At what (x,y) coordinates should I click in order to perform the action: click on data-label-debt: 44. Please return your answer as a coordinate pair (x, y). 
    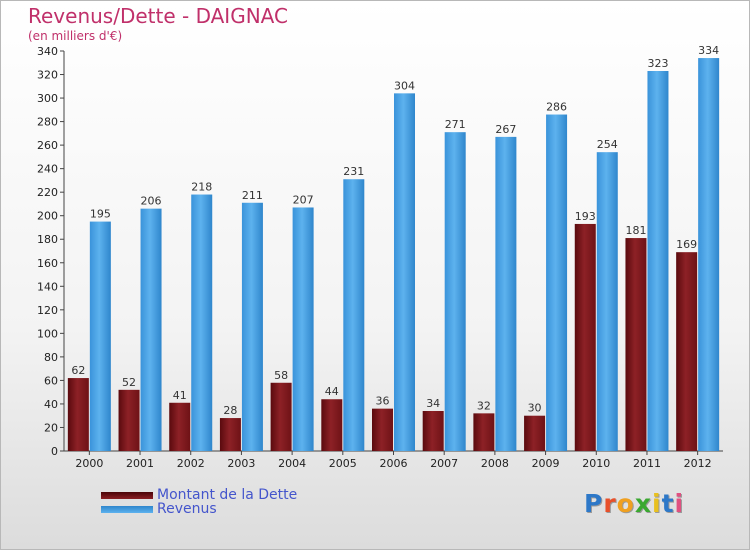
    Looking at the image, I should click on (332, 391).